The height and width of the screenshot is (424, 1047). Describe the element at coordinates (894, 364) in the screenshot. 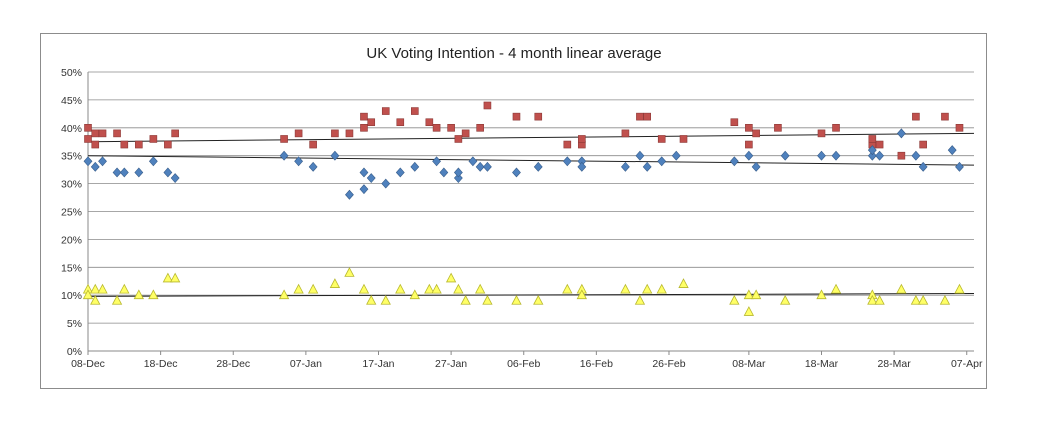

I see `x-tick-label: 28-Mar` at that location.